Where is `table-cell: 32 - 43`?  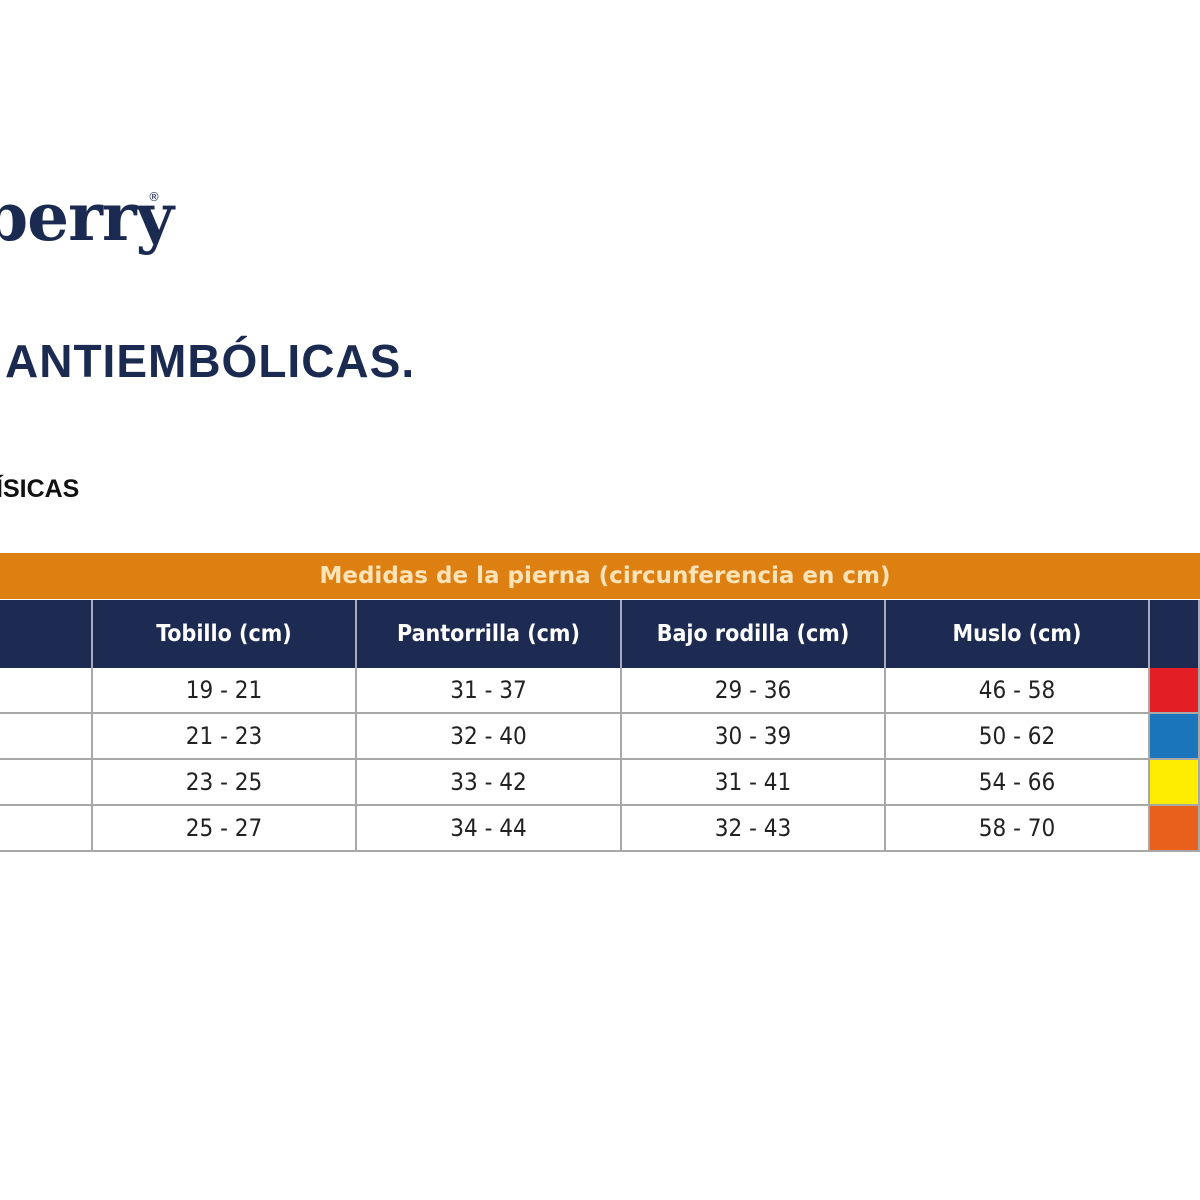 table-cell: 32 - 43 is located at coordinates (754, 829).